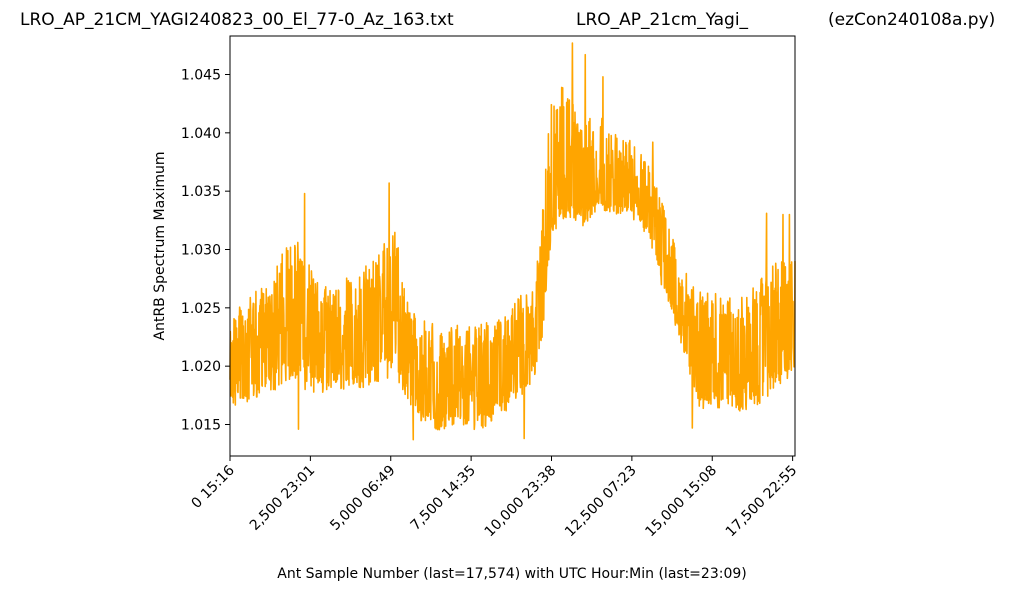 This screenshot has height=591, width=1024. Describe the element at coordinates (201, 76) in the screenshot. I see `y-tick-label: 1.045` at that location.